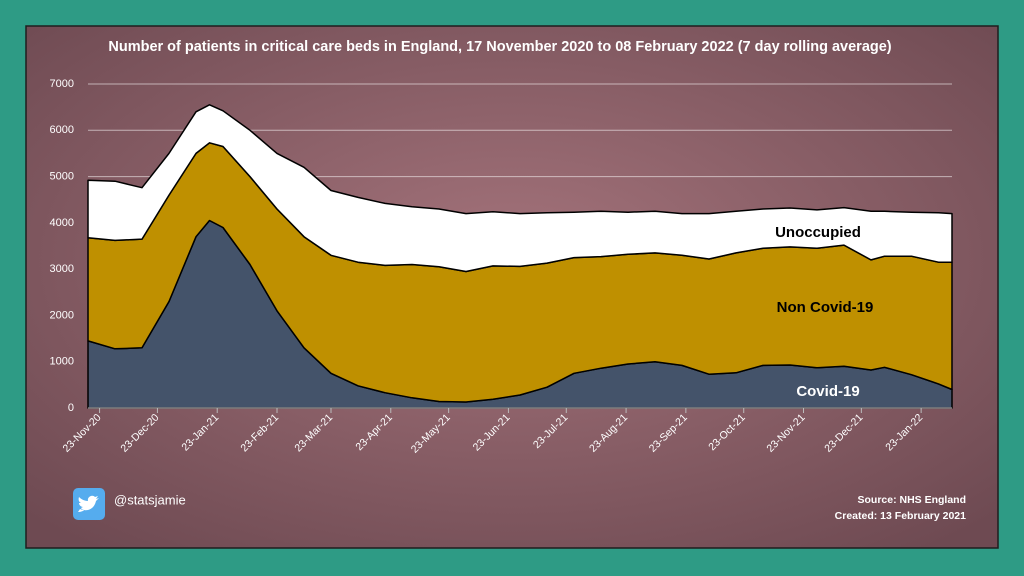 The width and height of the screenshot is (1024, 576). I want to click on y-tick-label: 4000, so click(62, 223).